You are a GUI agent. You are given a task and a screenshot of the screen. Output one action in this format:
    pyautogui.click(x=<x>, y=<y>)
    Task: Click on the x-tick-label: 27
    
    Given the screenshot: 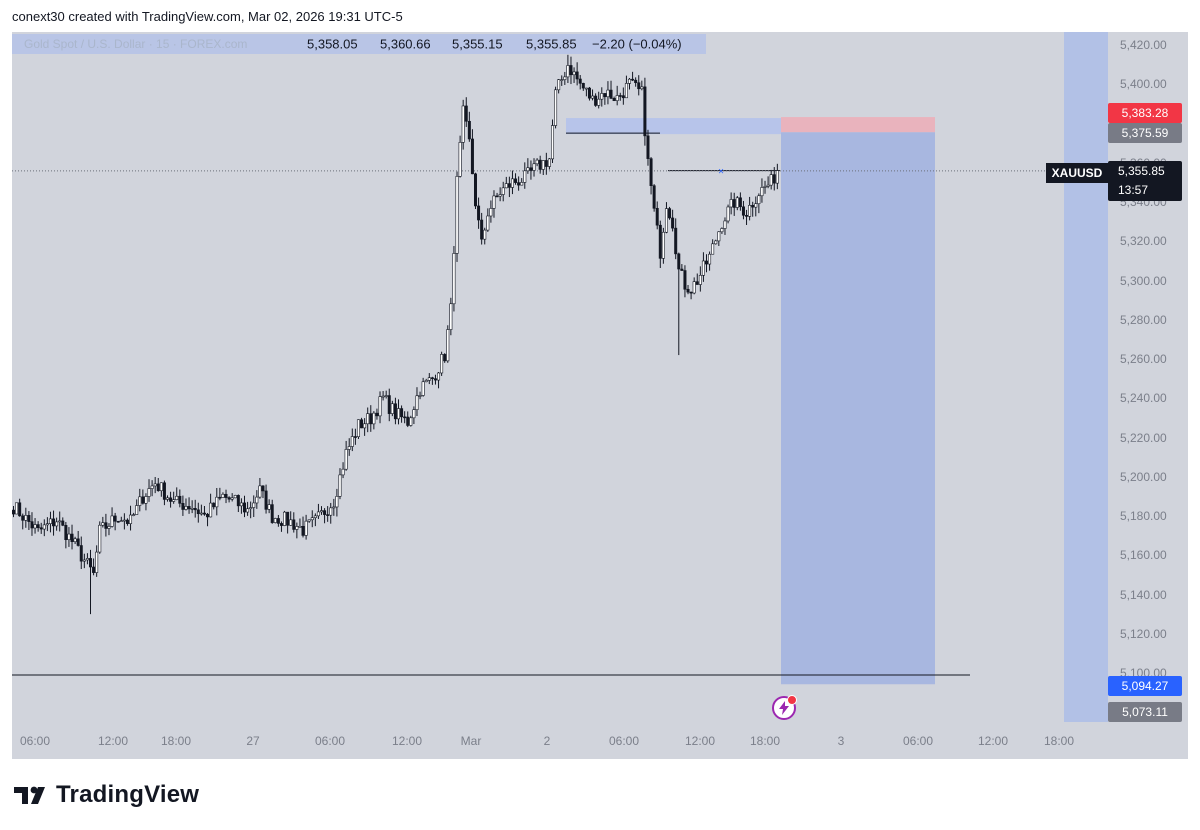 What is the action you would take?
    pyautogui.click(x=253, y=741)
    